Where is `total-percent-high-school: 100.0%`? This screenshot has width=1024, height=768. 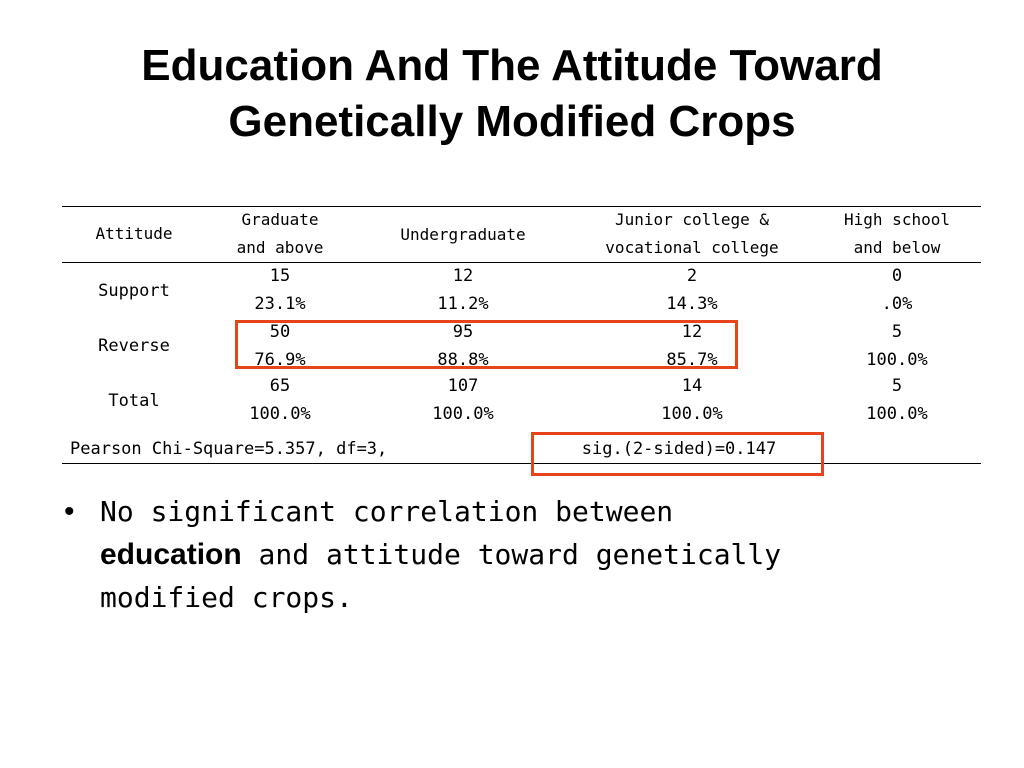
total-percent-high-school: 100.0% is located at coordinates (897, 414).